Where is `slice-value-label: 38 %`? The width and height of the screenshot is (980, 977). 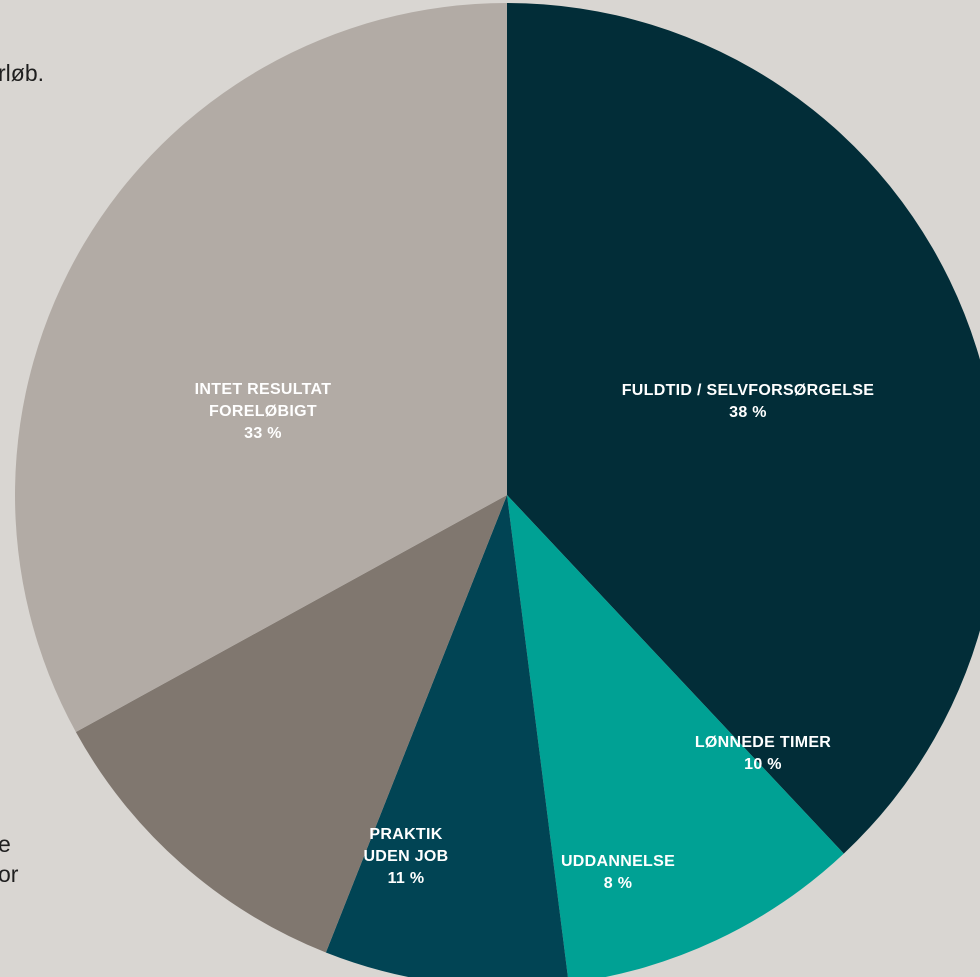 slice-value-label: 38 % is located at coordinates (748, 412).